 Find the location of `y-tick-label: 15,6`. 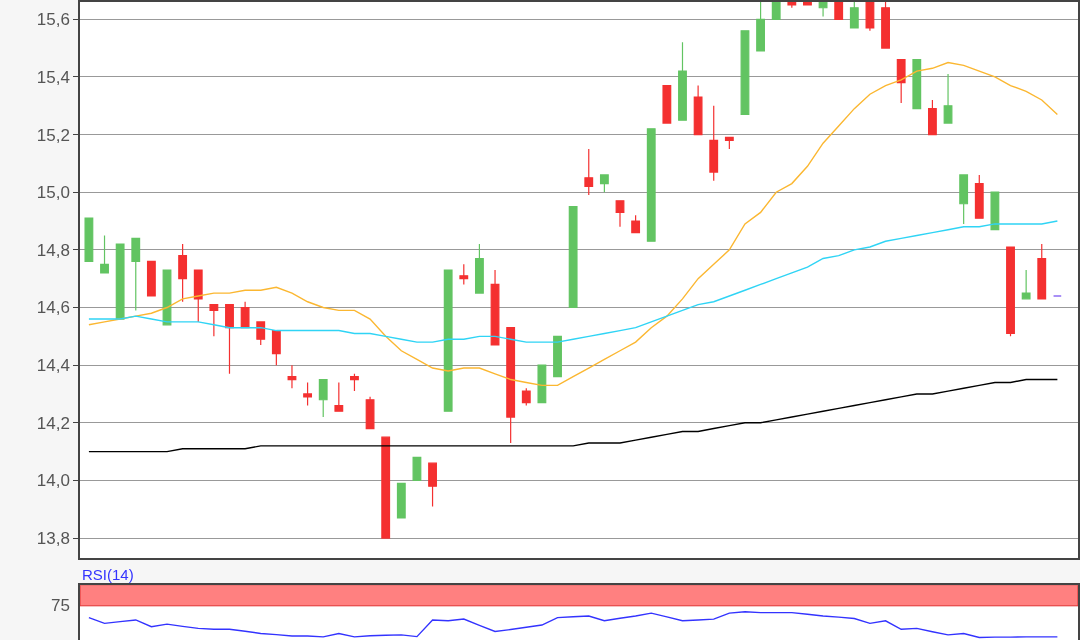

y-tick-label: 15,6 is located at coordinates (53, 20).